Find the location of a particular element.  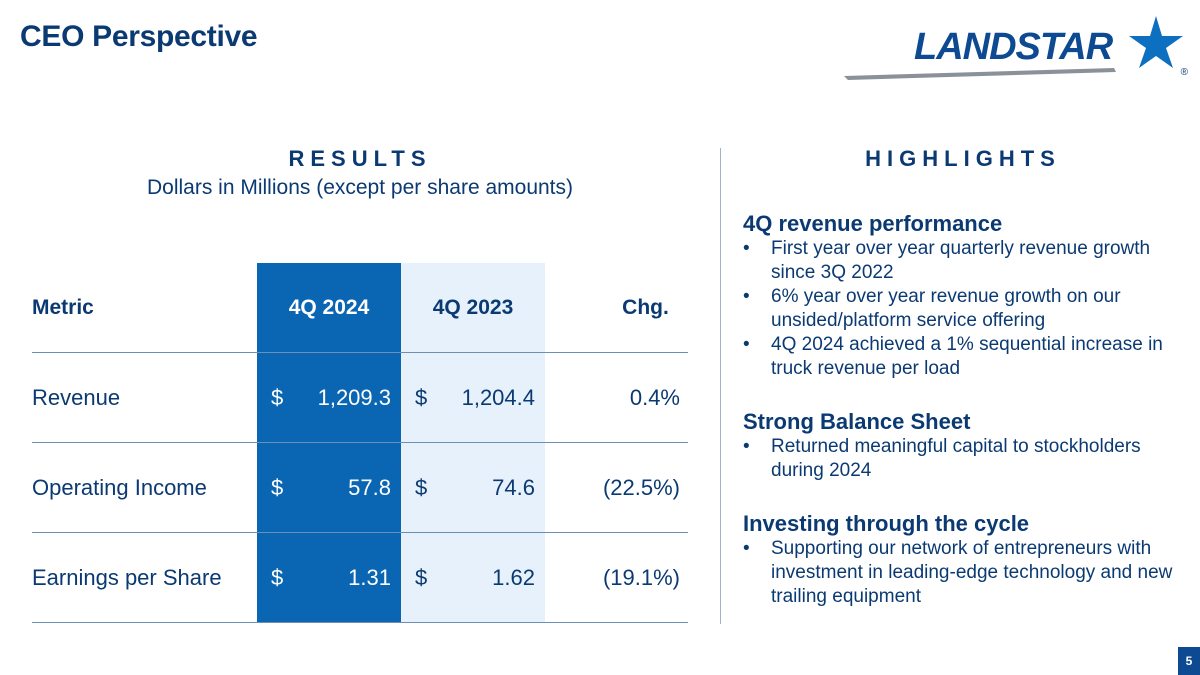

highlight-title: Investing through the cycle is located at coordinates (886, 523).